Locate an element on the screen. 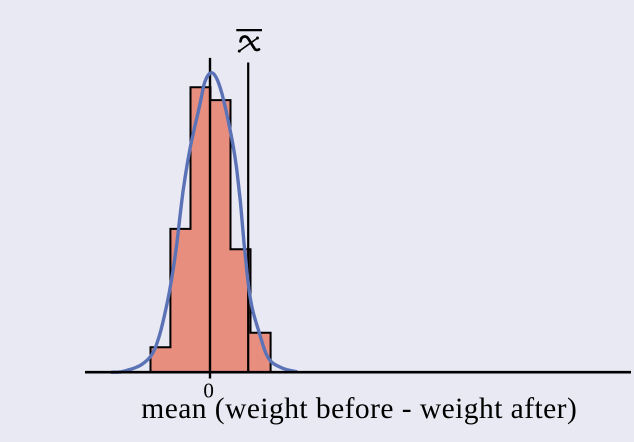 Image resolution: width=634 pixels, height=442 pixels. svg-text: 0 is located at coordinates (208, 391).